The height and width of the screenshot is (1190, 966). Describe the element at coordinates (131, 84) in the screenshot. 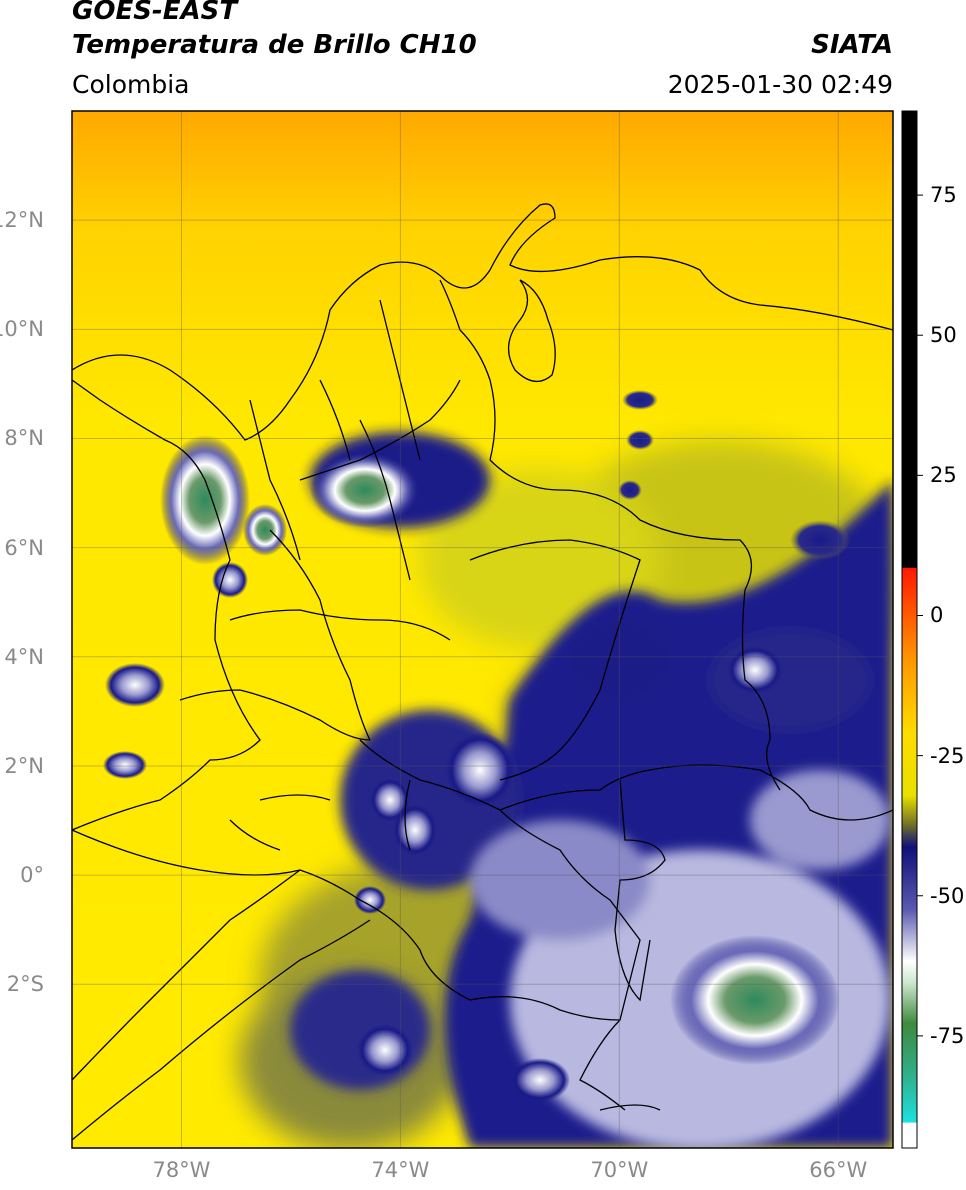

I see `region-subtitle: Colombia` at that location.